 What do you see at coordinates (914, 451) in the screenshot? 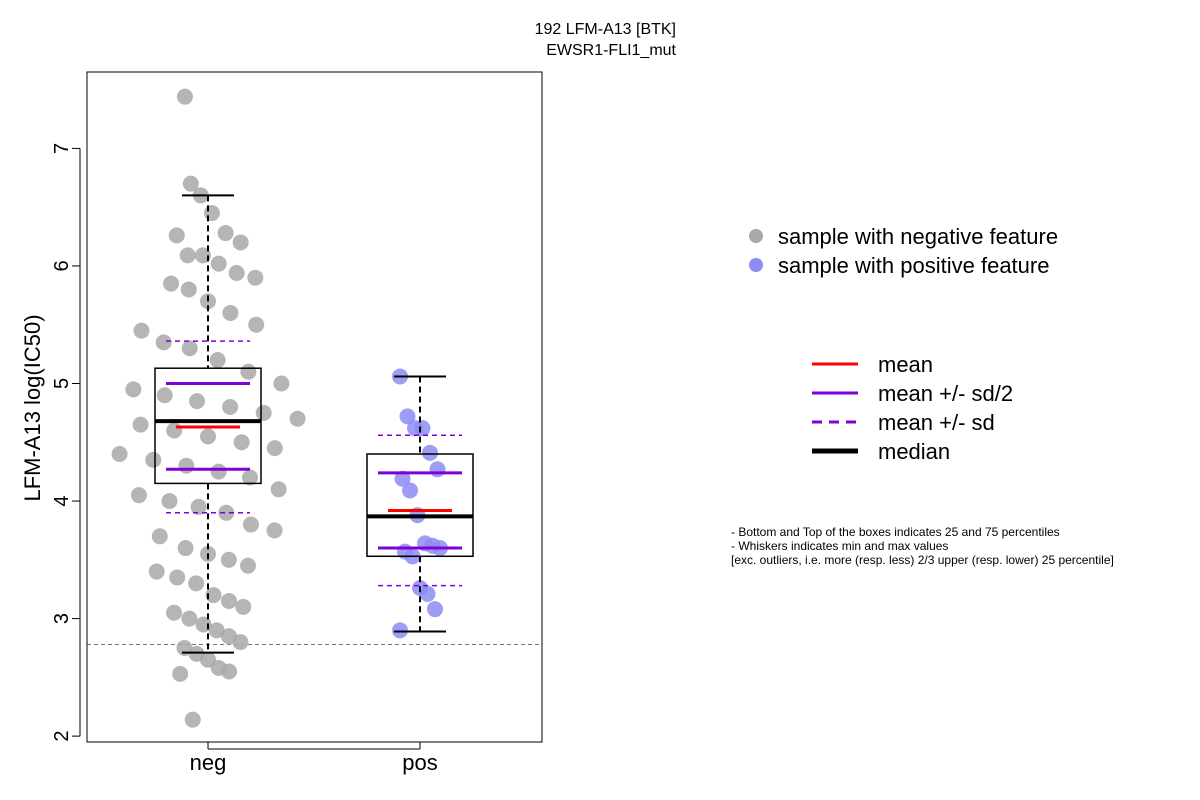
I see `legend-line-label: median` at bounding box center [914, 451].